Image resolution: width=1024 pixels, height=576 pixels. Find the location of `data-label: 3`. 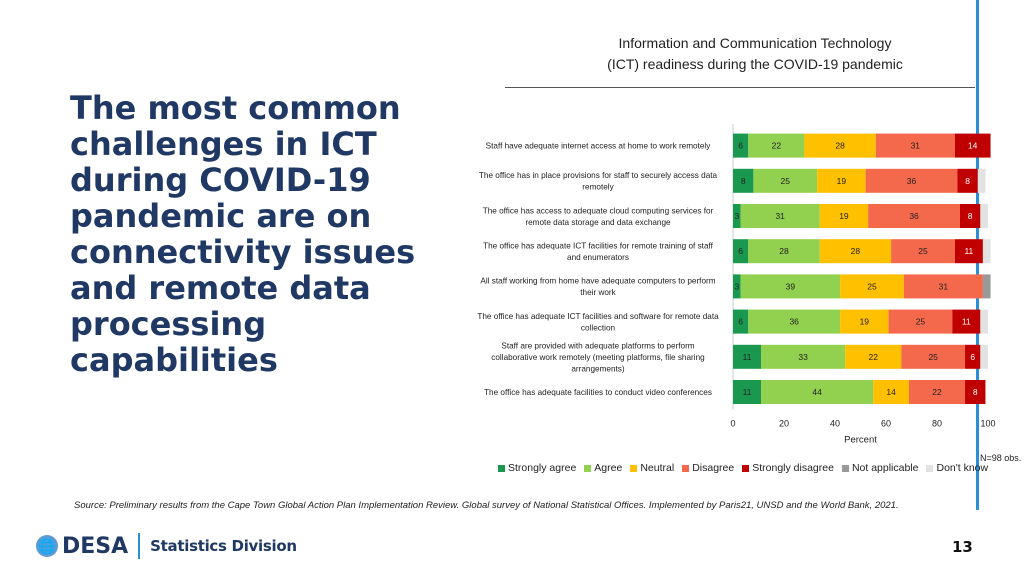

data-label: 3 is located at coordinates (736, 216).